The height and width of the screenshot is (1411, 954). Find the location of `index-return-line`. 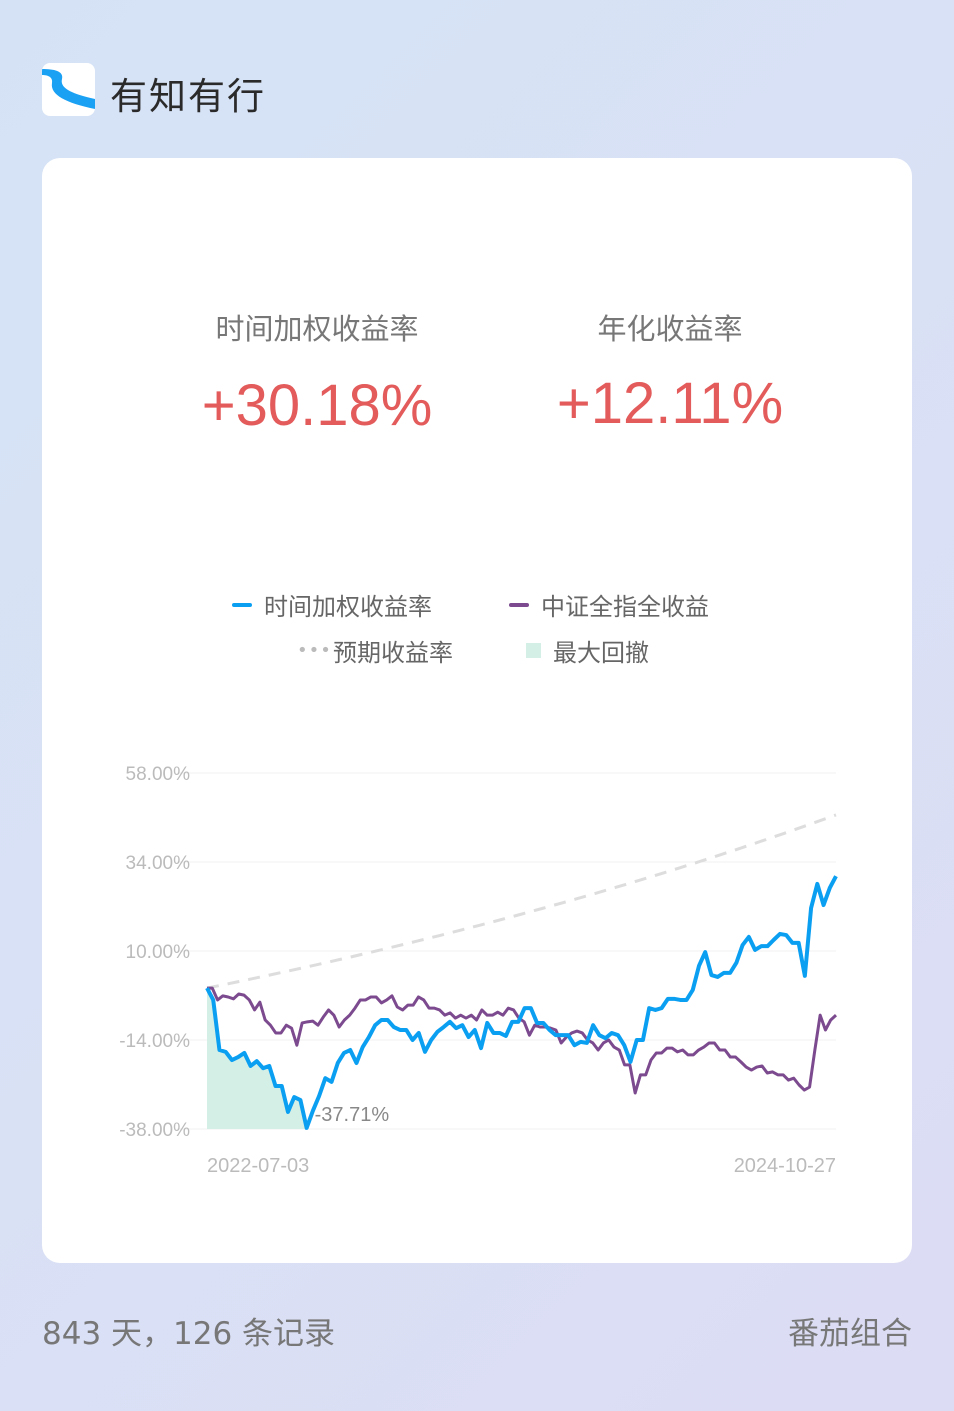

index-return-line is located at coordinates (522, 1040).